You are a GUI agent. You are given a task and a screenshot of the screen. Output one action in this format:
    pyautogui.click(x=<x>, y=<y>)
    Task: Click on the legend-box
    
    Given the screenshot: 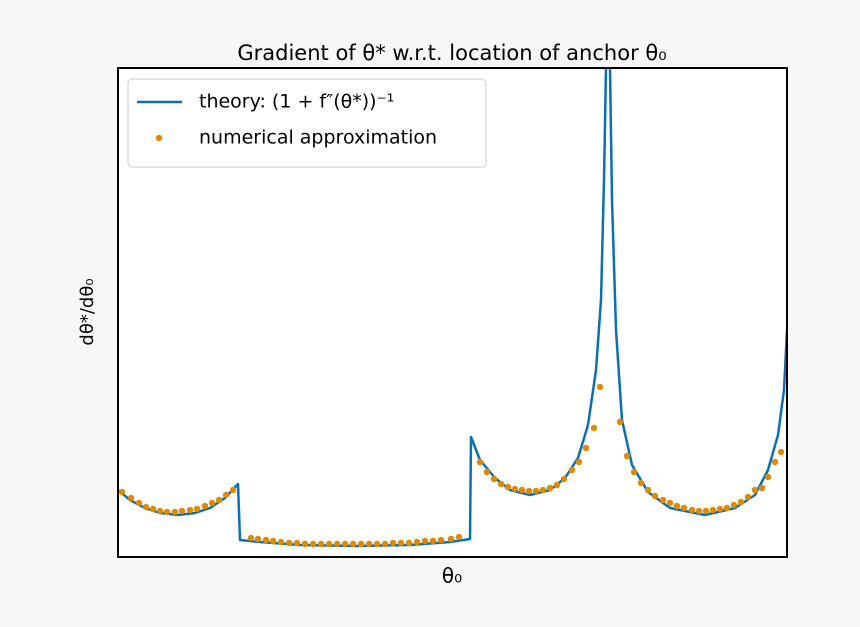 What is the action you would take?
    pyautogui.click(x=307, y=123)
    